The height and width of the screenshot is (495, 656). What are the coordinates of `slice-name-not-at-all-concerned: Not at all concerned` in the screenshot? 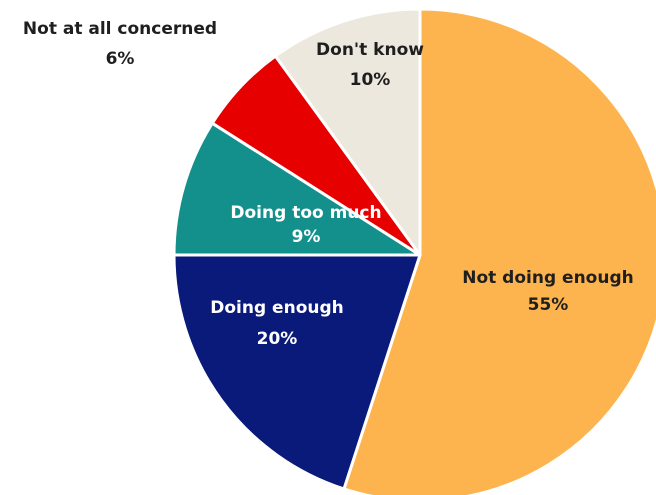 It's located at (120, 29).